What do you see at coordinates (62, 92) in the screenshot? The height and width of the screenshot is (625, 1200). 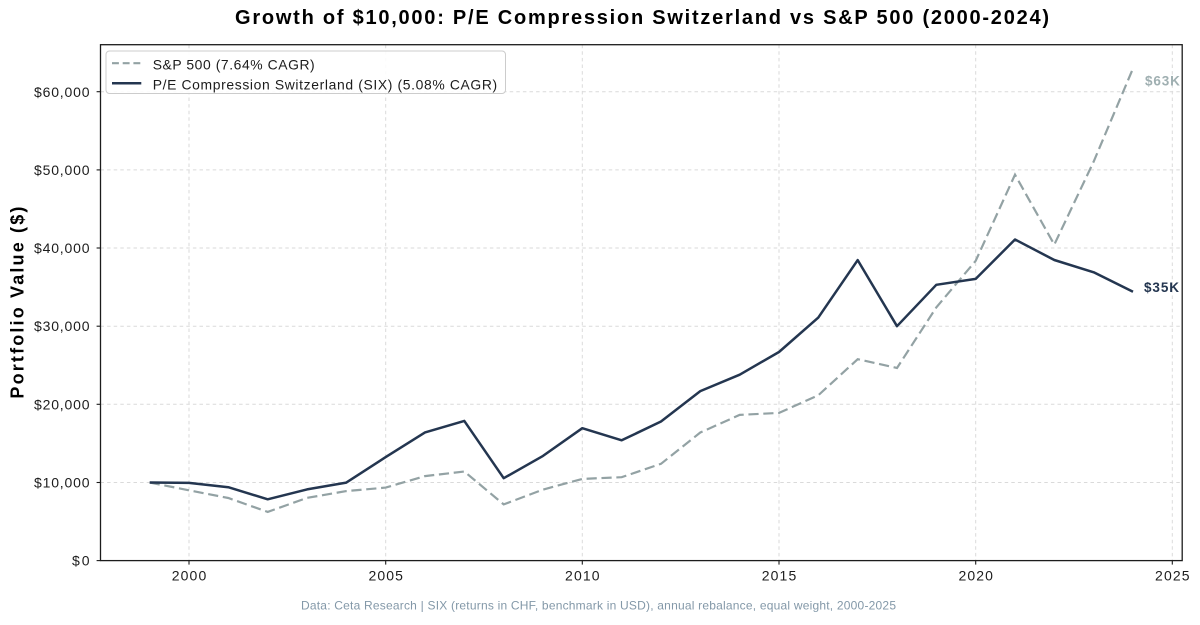 I see `svg-text: $60,000` at bounding box center [62, 92].